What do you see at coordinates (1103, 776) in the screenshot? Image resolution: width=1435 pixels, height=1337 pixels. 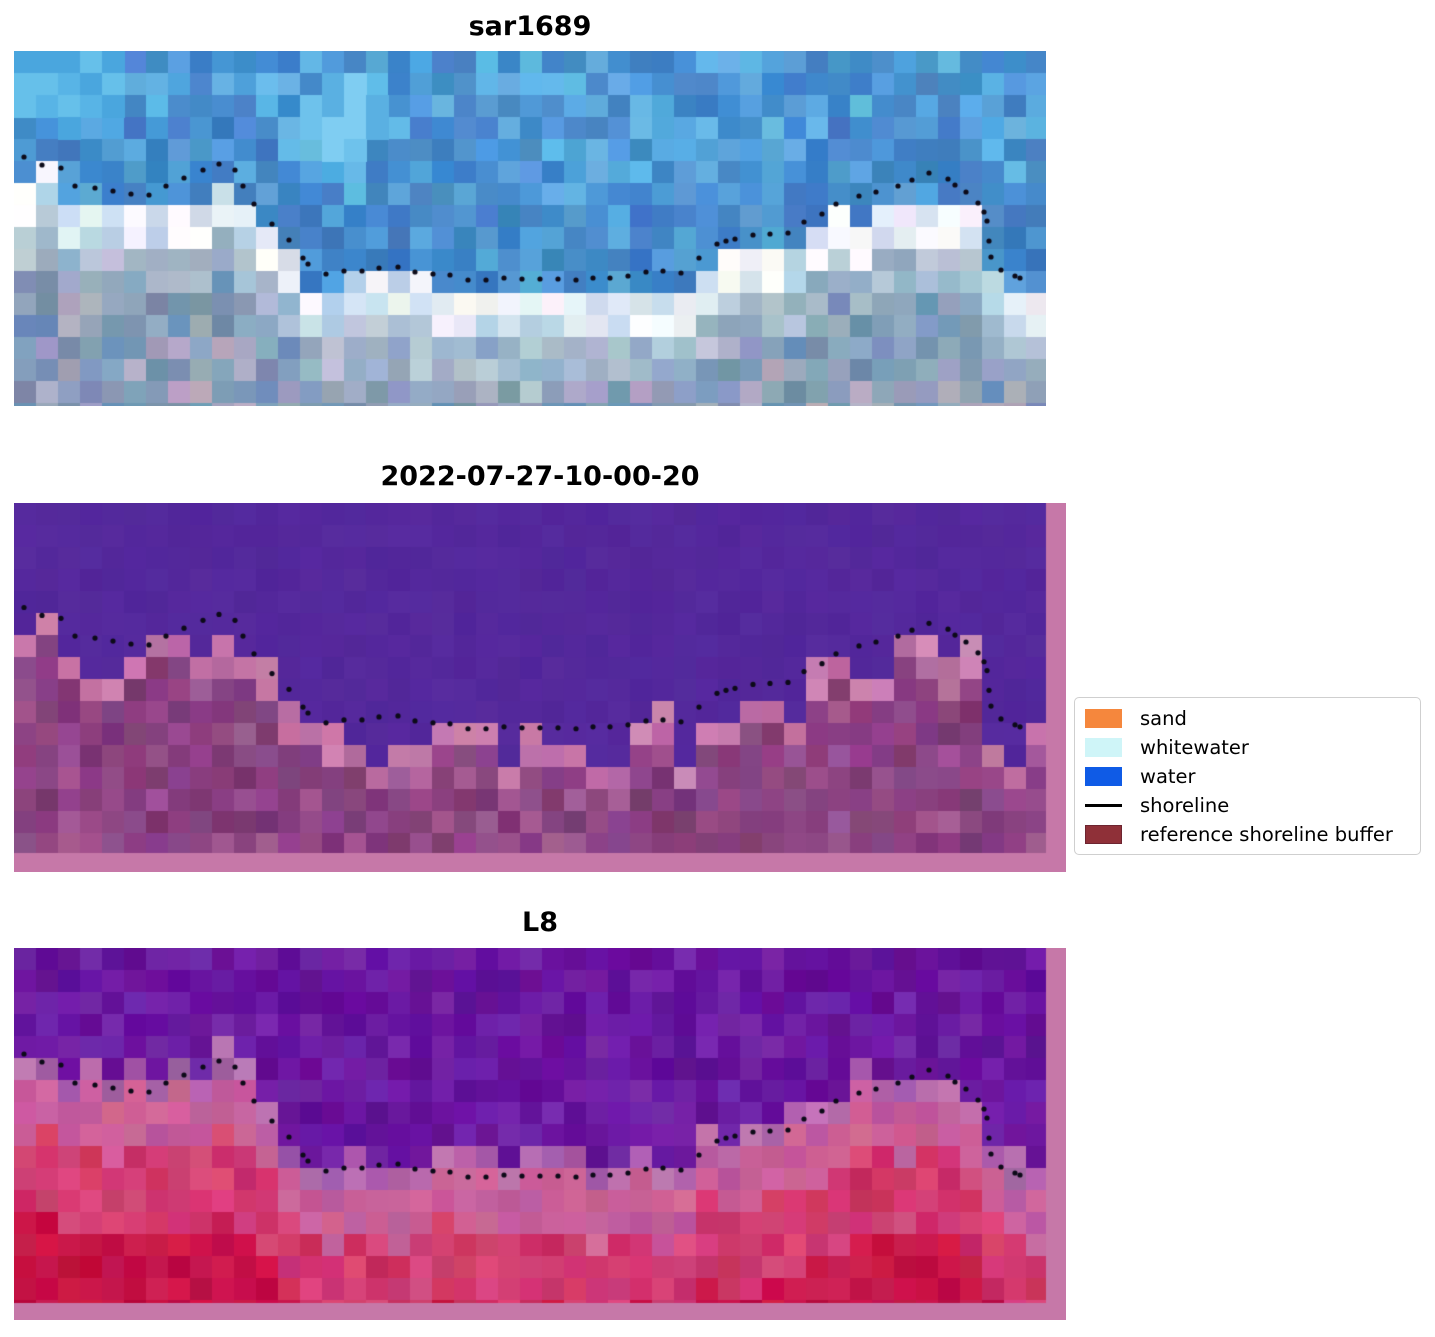 I see `water-swatch` at bounding box center [1103, 776].